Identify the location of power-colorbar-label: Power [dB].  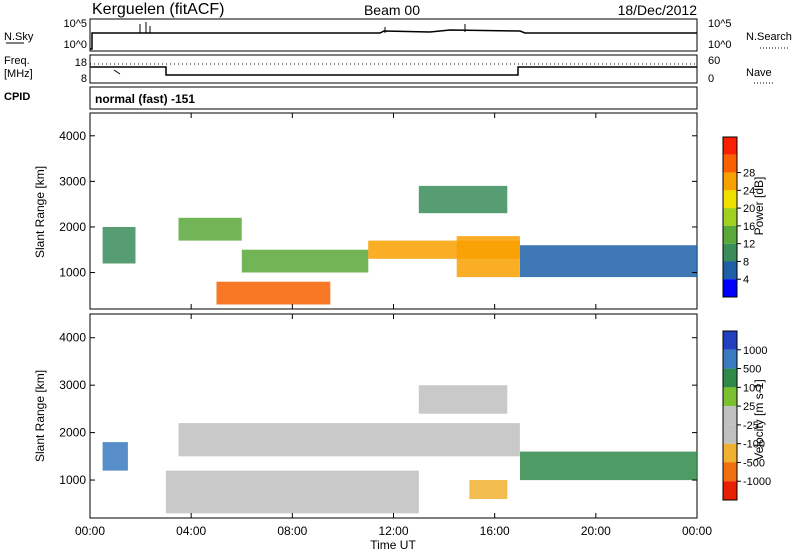
(759, 206).